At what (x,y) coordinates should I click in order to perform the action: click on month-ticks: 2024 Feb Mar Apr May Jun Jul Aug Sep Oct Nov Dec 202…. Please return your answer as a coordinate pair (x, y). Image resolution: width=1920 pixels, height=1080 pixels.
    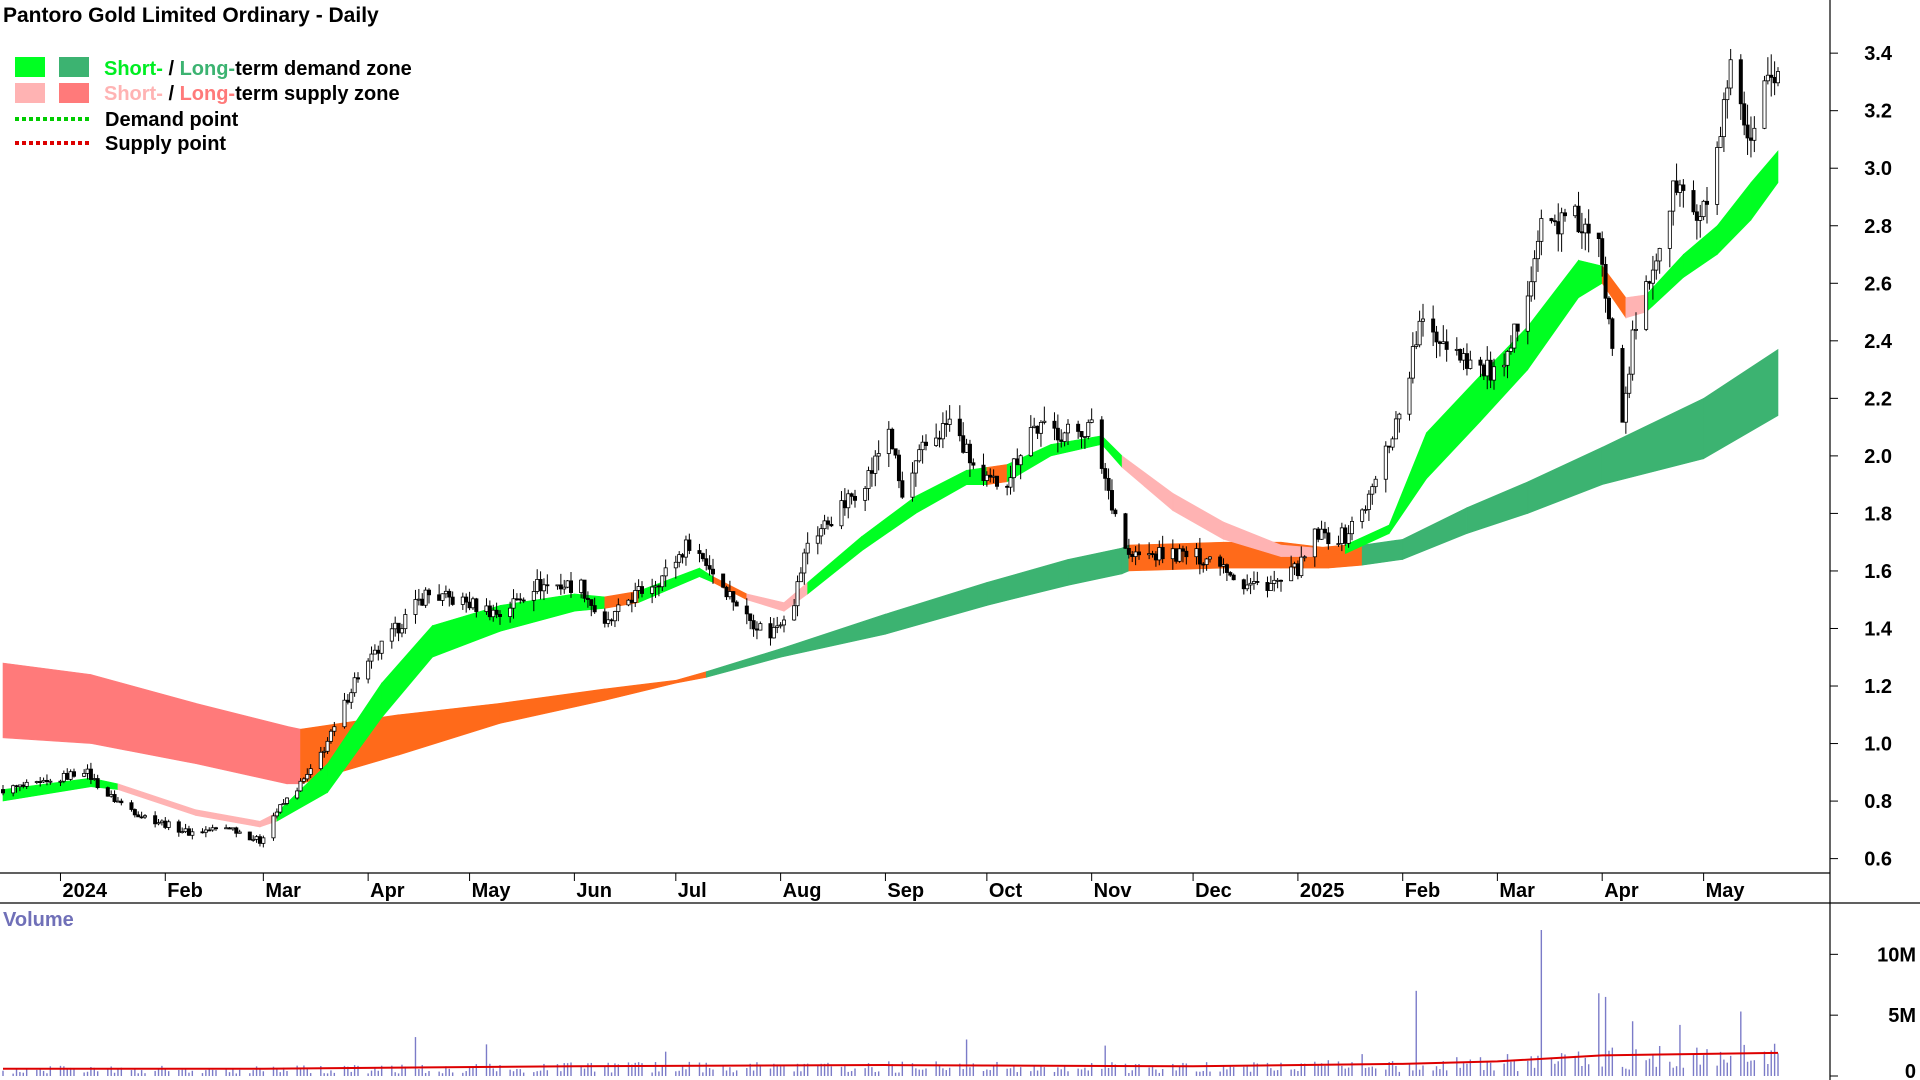
    Looking at the image, I should click on (902, 887).